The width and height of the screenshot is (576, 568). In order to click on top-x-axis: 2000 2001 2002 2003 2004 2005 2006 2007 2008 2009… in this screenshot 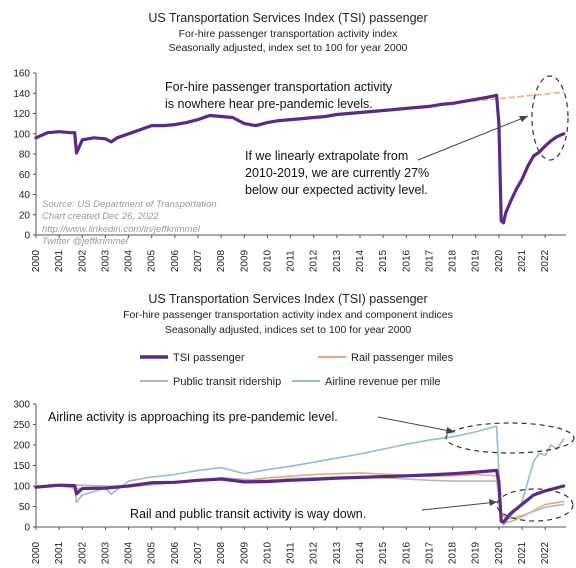, I will do `click(298, 253)`.